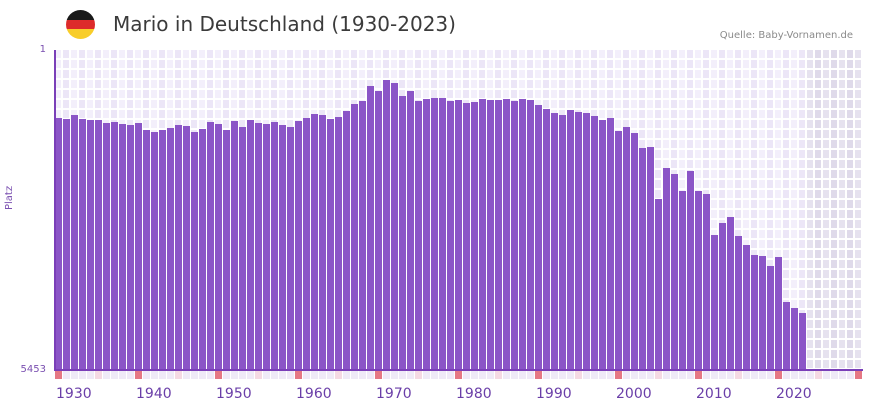  Describe the element at coordinates (786, 336) in the screenshot. I see `bar-2021` at that location.